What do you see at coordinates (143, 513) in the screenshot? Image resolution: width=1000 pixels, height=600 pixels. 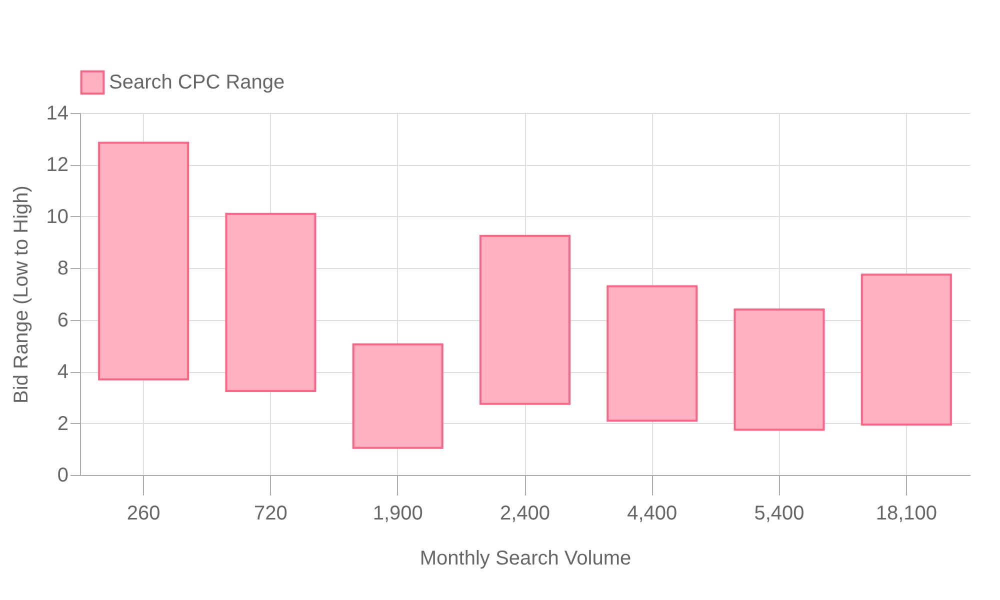 I see `x-tick-label: 260` at bounding box center [143, 513].